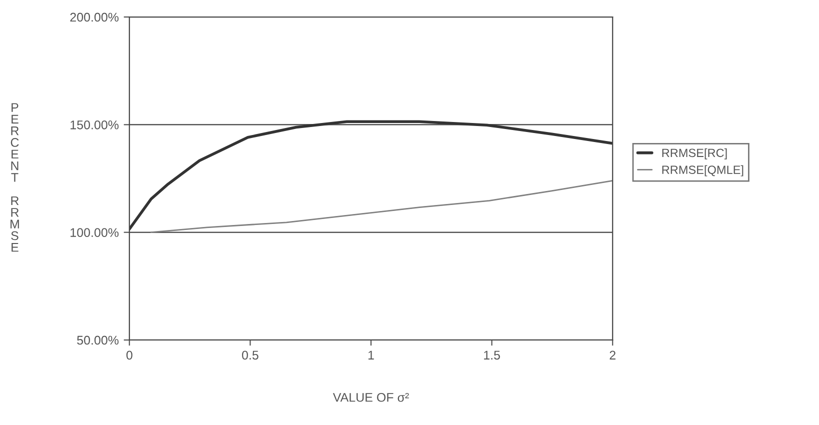 The image size is (819, 425). I want to click on x-tick-label: 1.5, so click(492, 355).